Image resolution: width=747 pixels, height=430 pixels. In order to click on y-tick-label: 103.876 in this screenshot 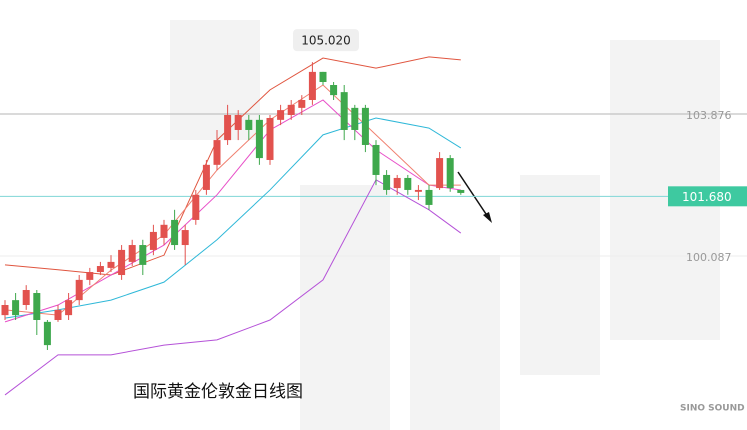, I will do `click(709, 115)`.